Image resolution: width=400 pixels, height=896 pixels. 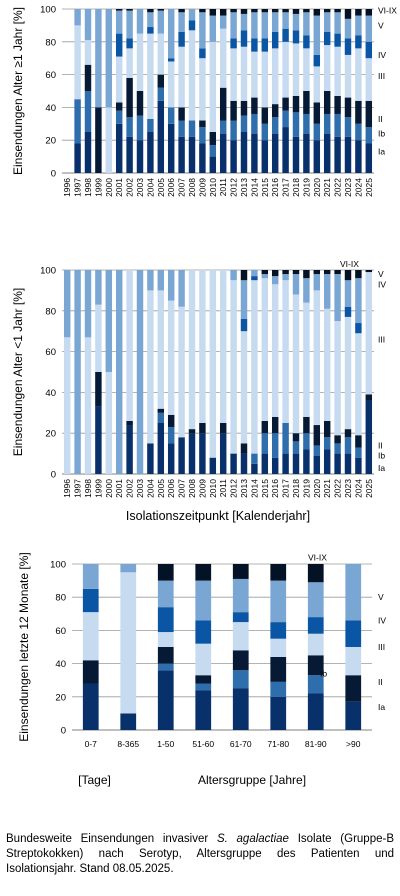 I want to click on y-tick-label: 100, so click(x=48, y=10).